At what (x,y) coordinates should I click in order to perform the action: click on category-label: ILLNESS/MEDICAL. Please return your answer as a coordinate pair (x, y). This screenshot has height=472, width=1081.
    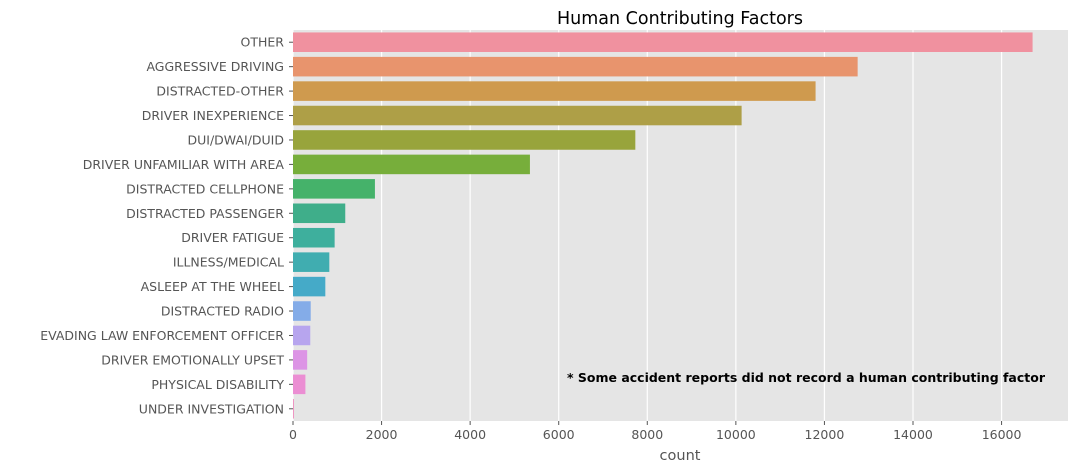
    Looking at the image, I should click on (228, 262).